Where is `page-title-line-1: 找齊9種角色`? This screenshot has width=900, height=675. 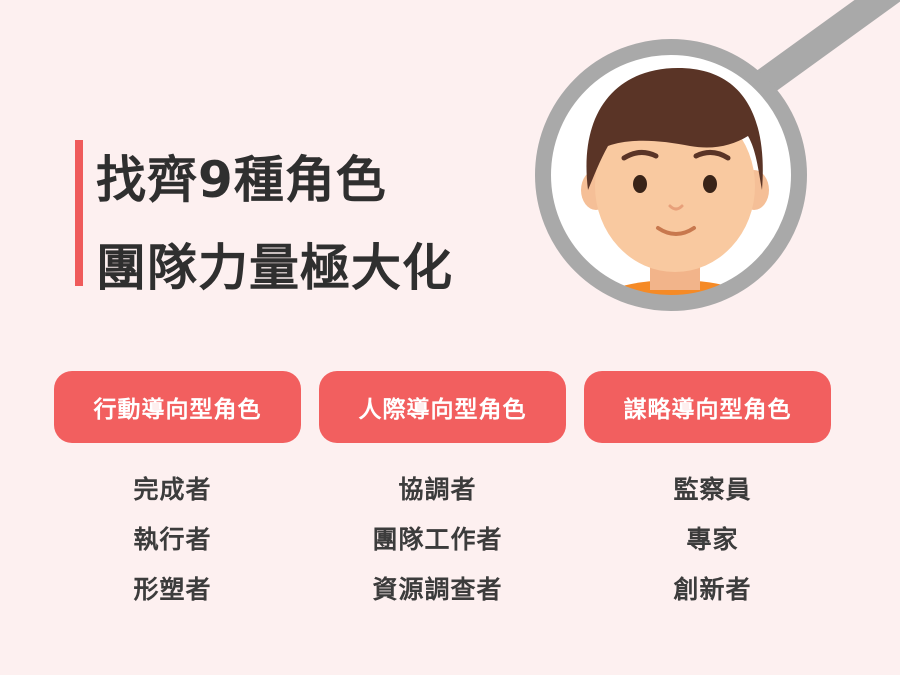
page-title-line-1: 找齊9種角色 is located at coordinates (241, 180).